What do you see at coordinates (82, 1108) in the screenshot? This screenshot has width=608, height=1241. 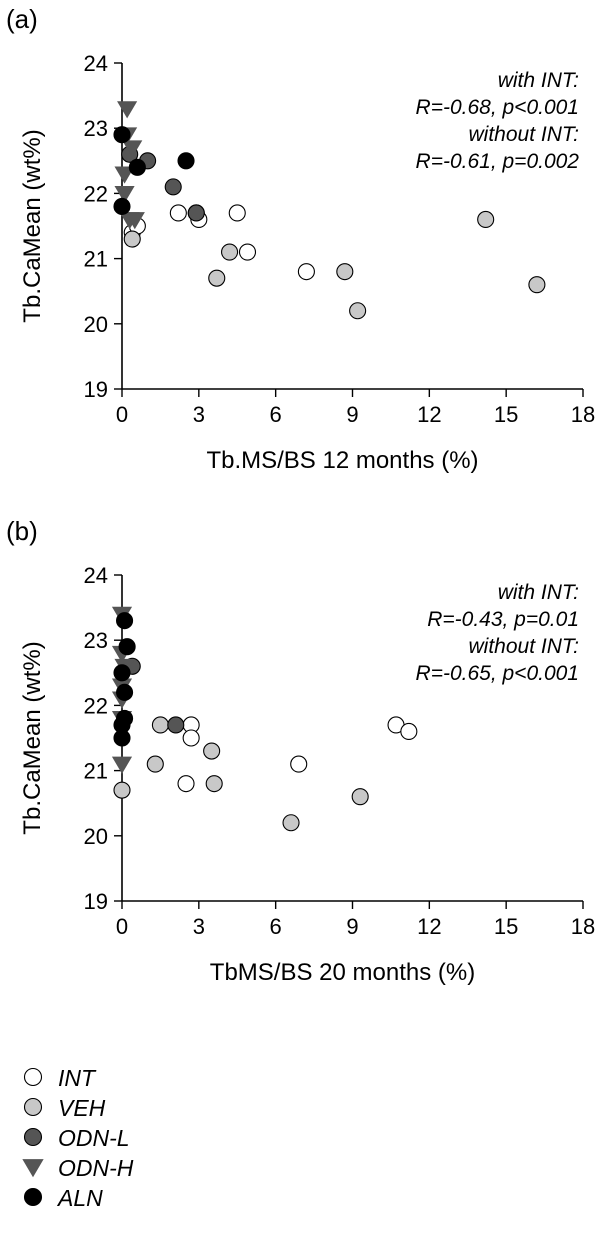 I see `legend-label: VEH` at bounding box center [82, 1108].